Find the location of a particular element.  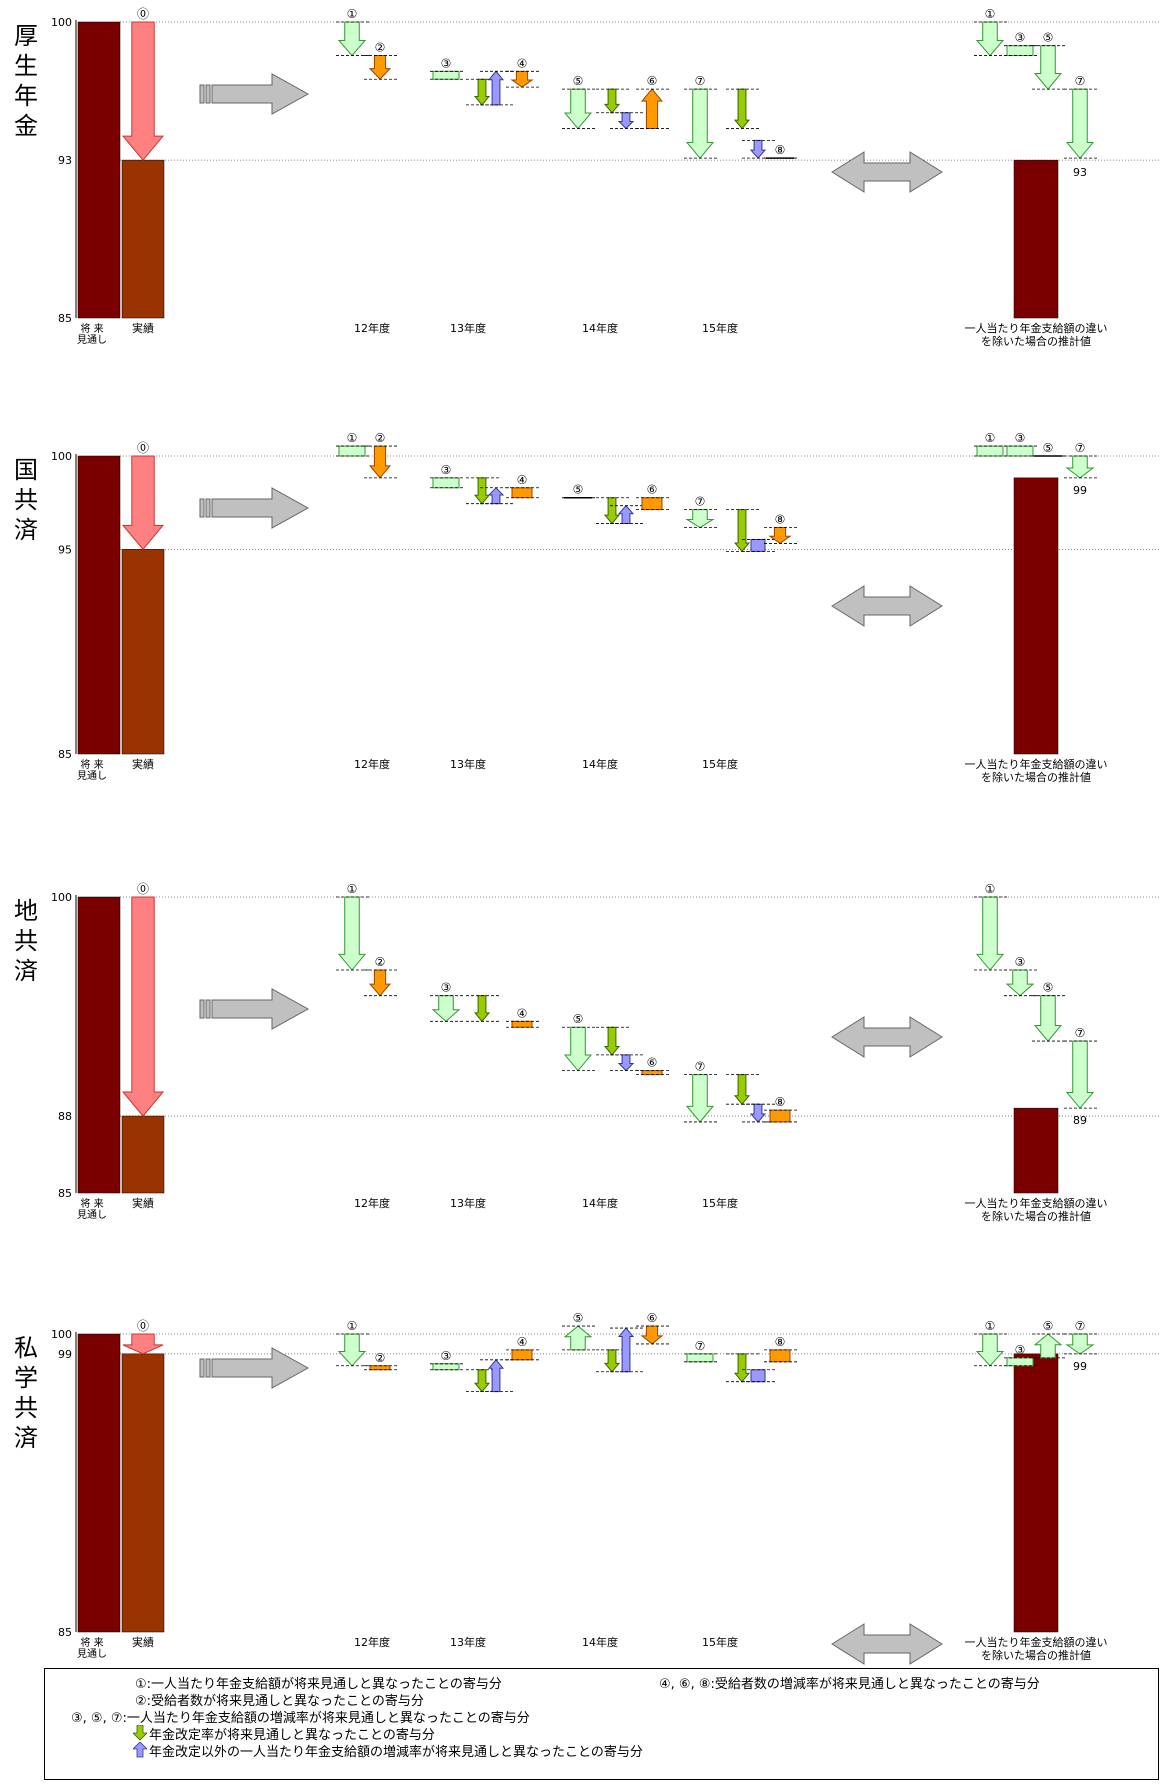

year-label: 15年度 is located at coordinates (720, 1203).